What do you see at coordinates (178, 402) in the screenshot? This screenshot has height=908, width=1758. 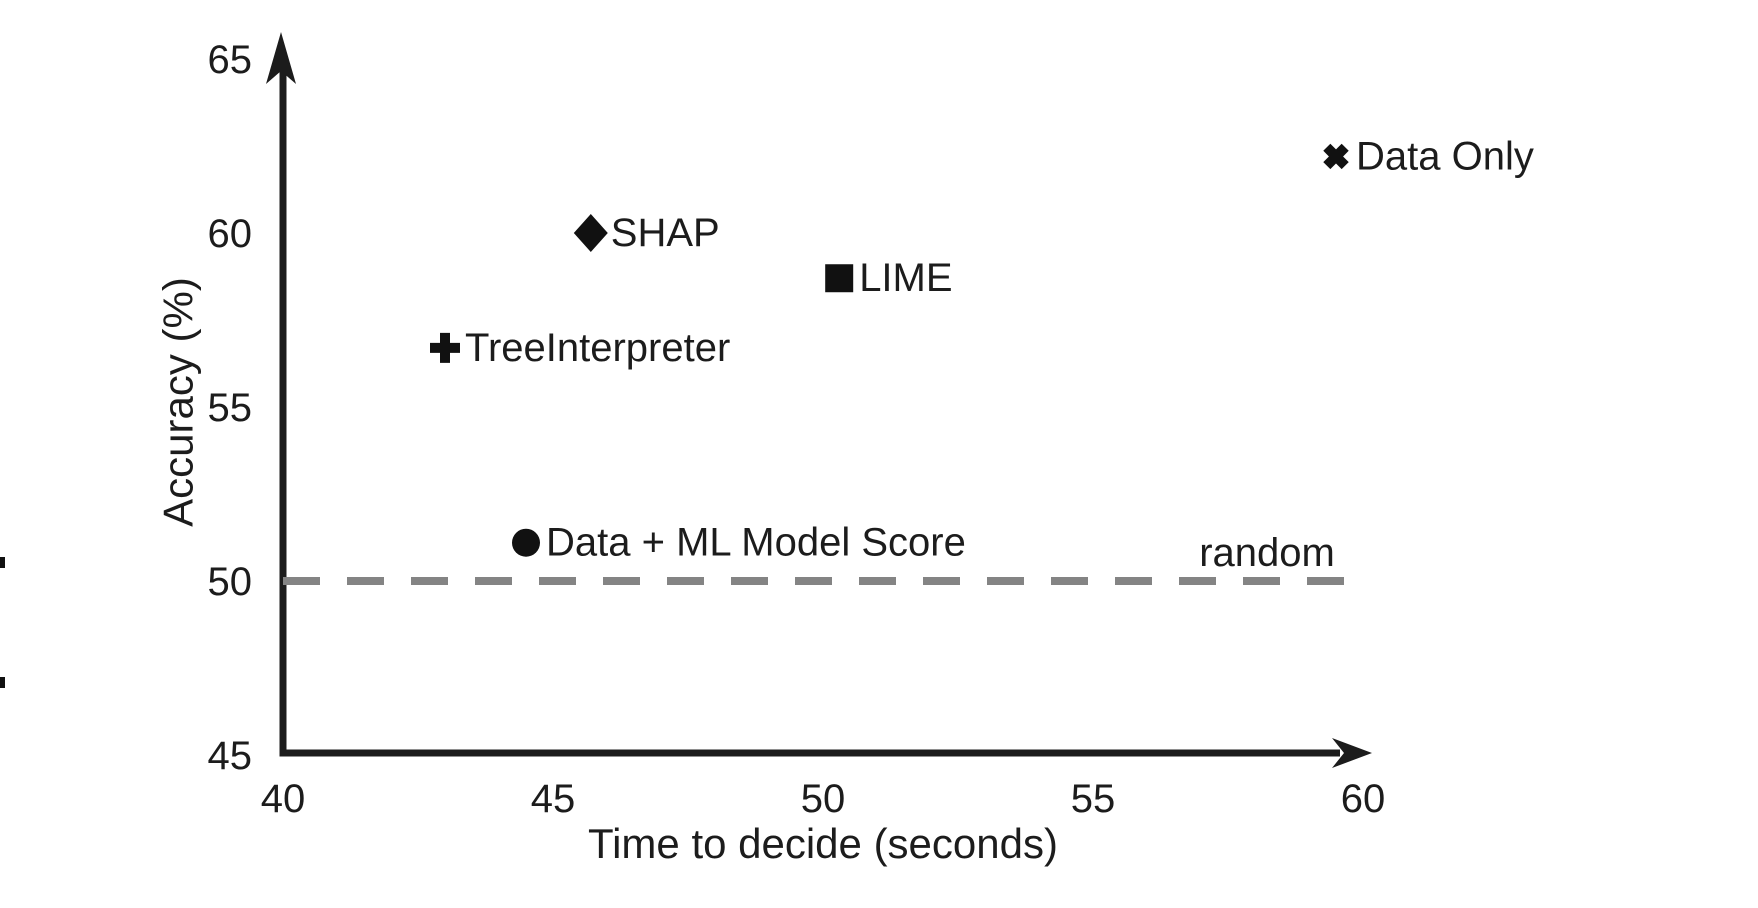 I see `y-axis-title: Accuracy (%)` at bounding box center [178, 402].